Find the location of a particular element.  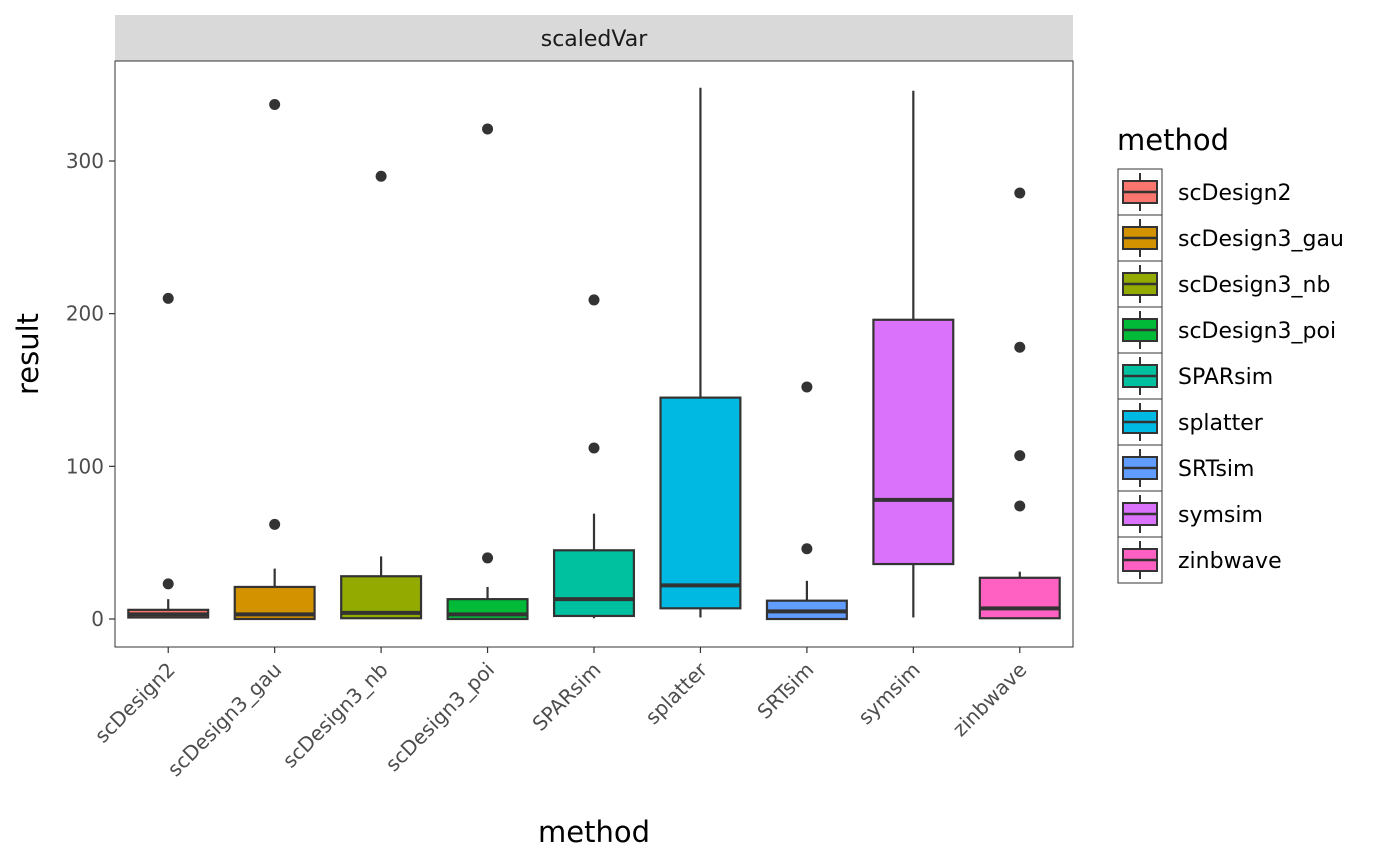

legend-label: scDesign3_nb is located at coordinates (1254, 285).